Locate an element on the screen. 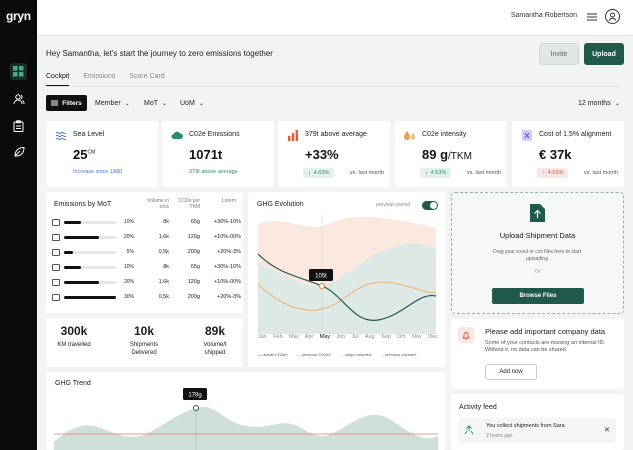 The image size is (633, 450). bell-icon is located at coordinates (466, 335).